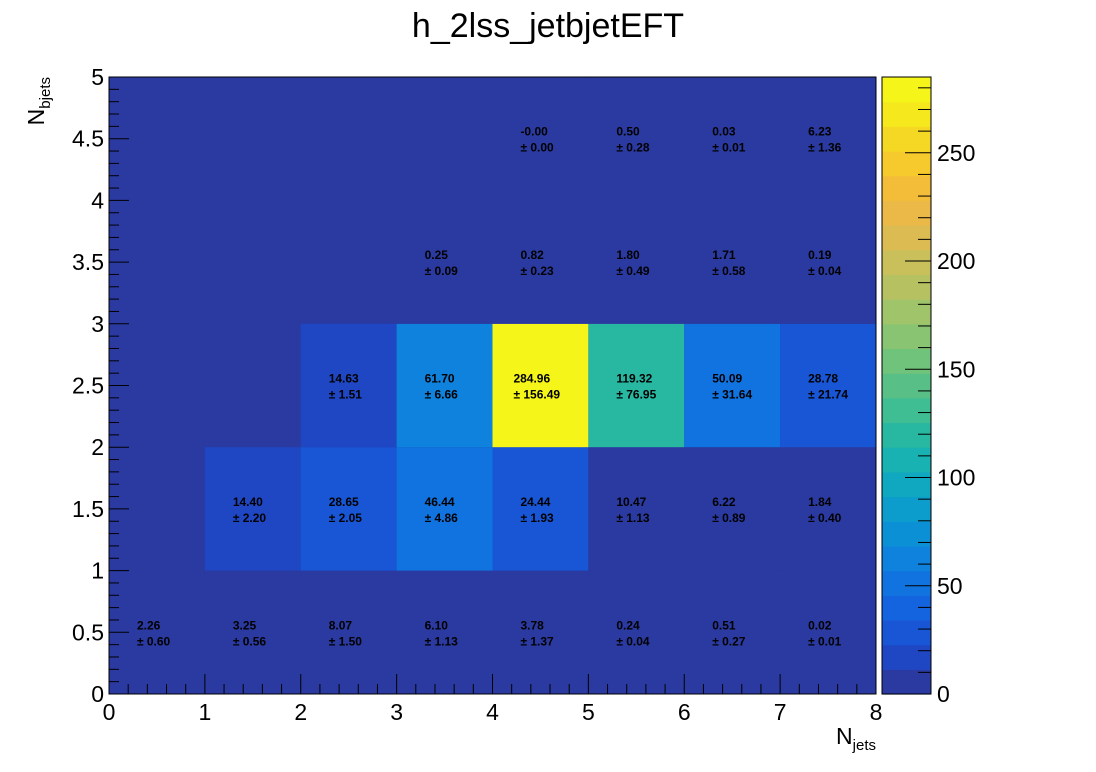 This screenshot has width=1096, height=772. Describe the element at coordinates (729, 641) in the screenshot. I see `cell-error-label: ± 0.27` at that location.